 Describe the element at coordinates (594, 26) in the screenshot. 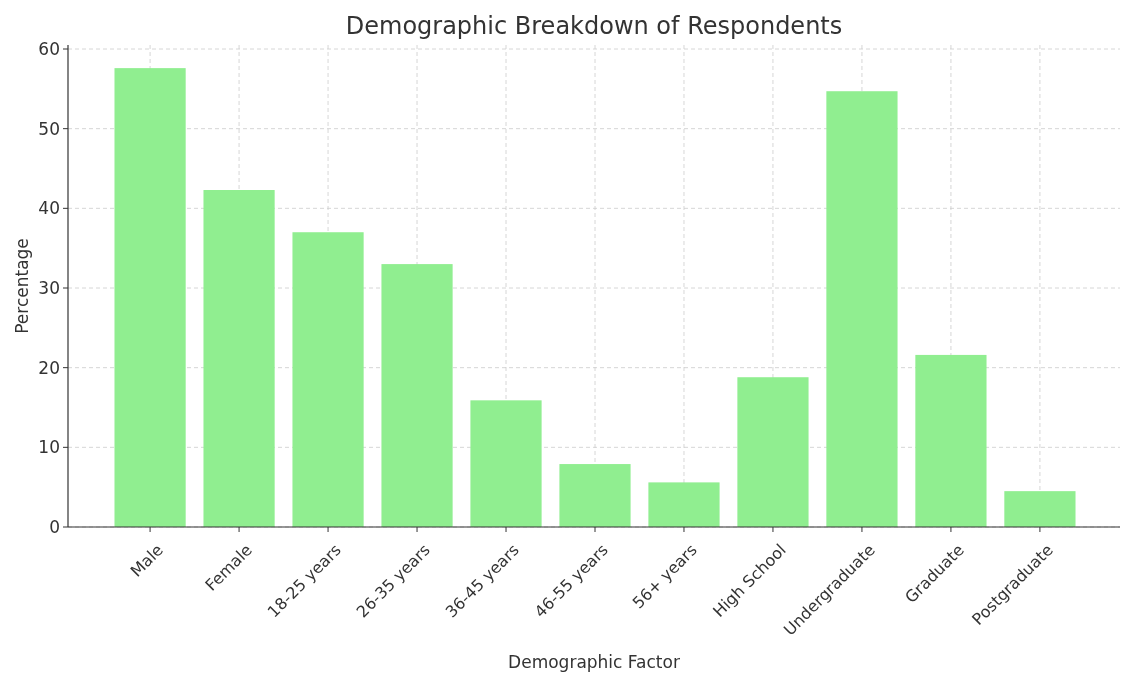

I see `chart-title: Demographic Breakdown of Respondents` at that location.